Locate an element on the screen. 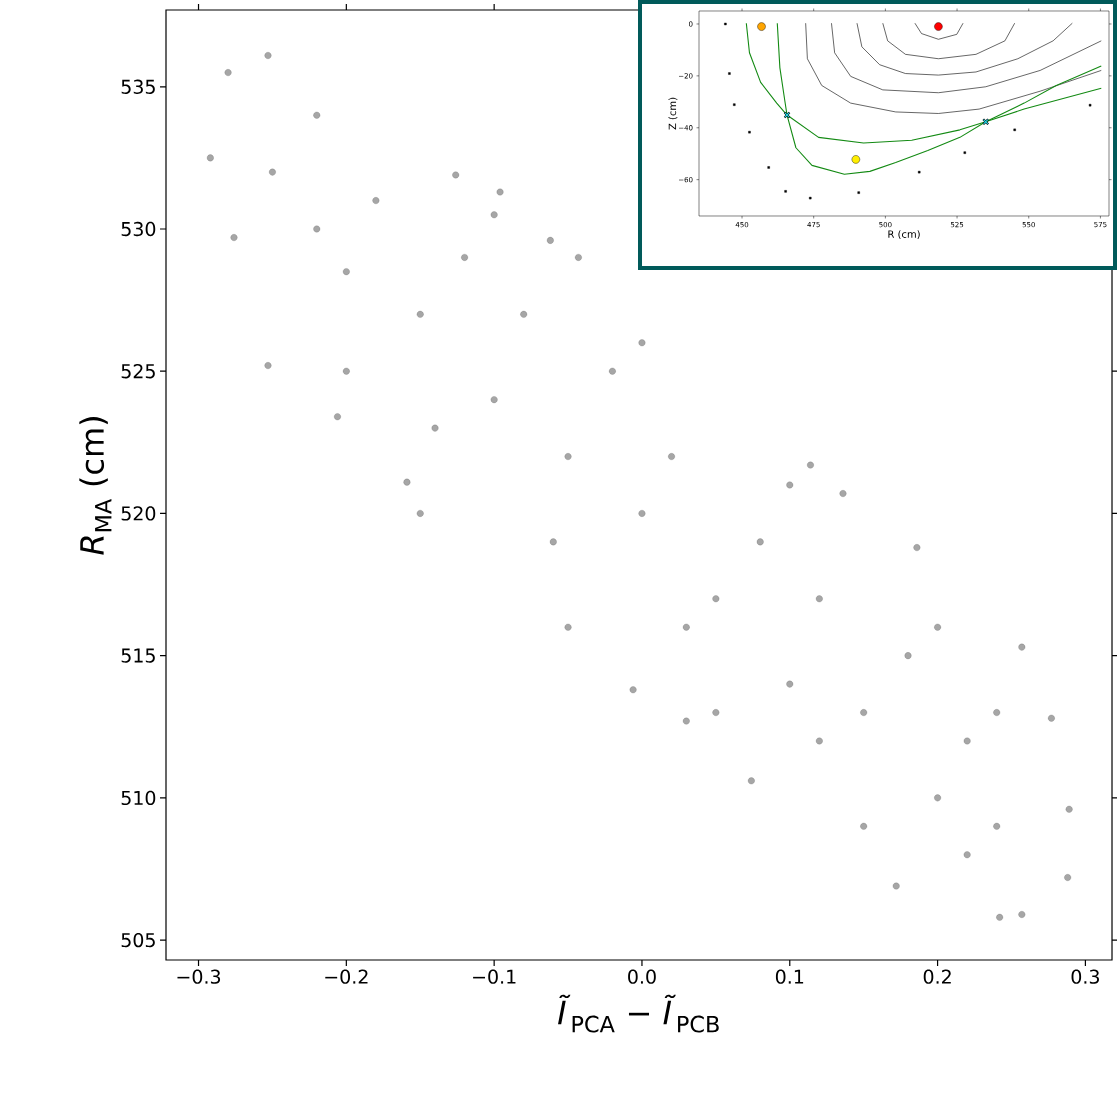 The height and width of the screenshot is (1095, 1117). y-tick-label: 505 is located at coordinates (138, 940).